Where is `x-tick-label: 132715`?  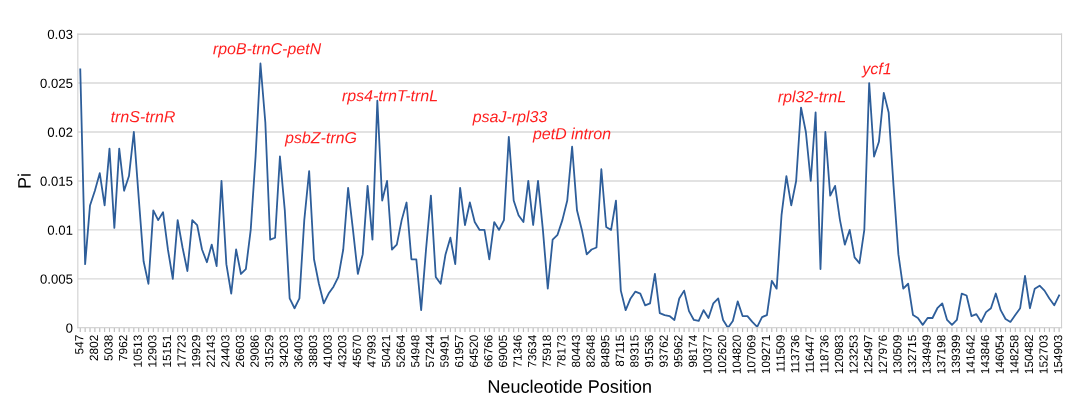 x-tick-label: 132715 is located at coordinates (912, 354).